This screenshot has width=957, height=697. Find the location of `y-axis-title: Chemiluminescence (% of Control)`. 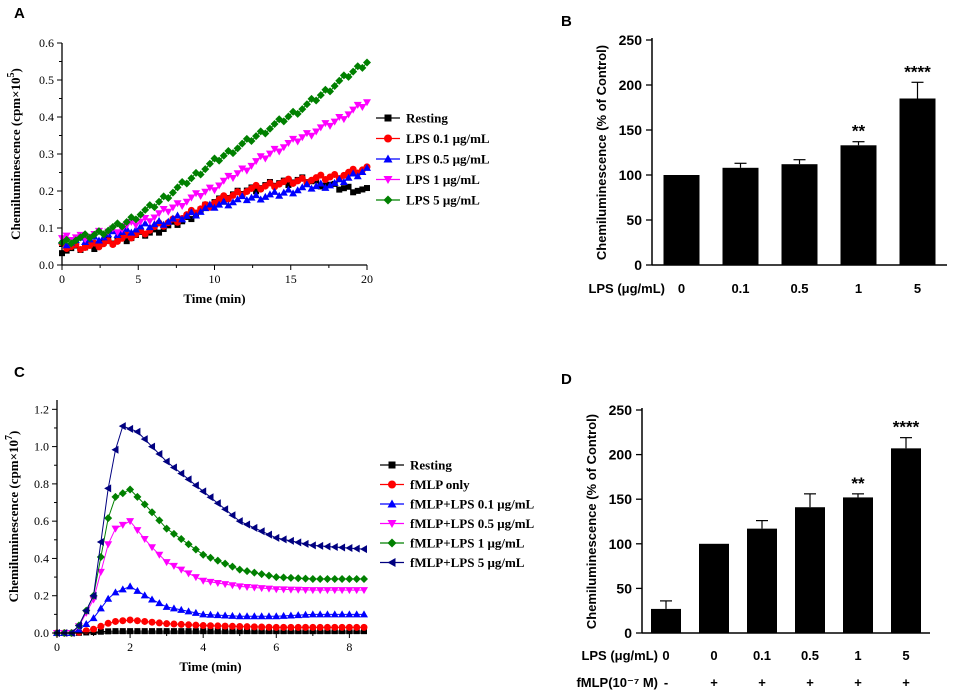

y-axis-title: Chemiluminescence (% of Control) is located at coordinates (601, 152).